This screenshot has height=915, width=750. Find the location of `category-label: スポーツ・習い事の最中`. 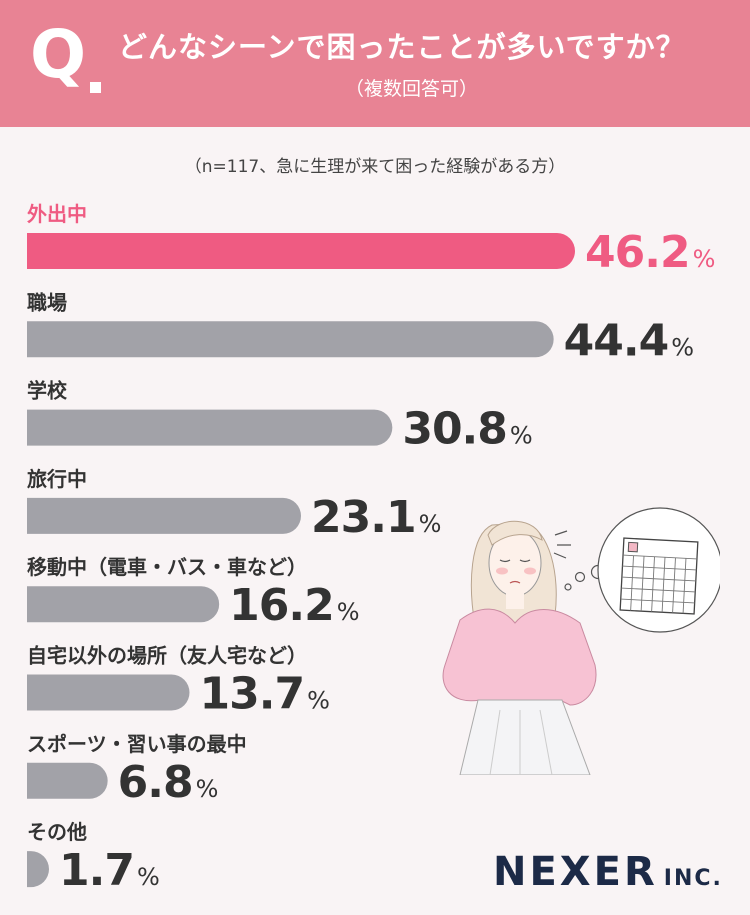

category-label: スポーツ・習い事の最中 is located at coordinates (137, 744).